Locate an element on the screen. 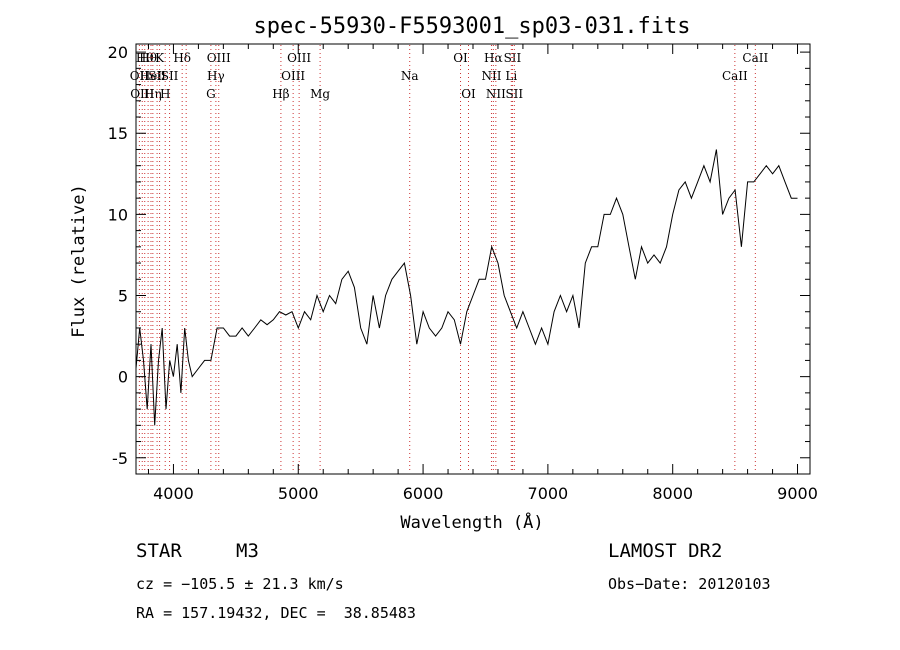 The width and height of the screenshot is (900, 650). spectral-line-label: K is located at coordinates (160, 58).